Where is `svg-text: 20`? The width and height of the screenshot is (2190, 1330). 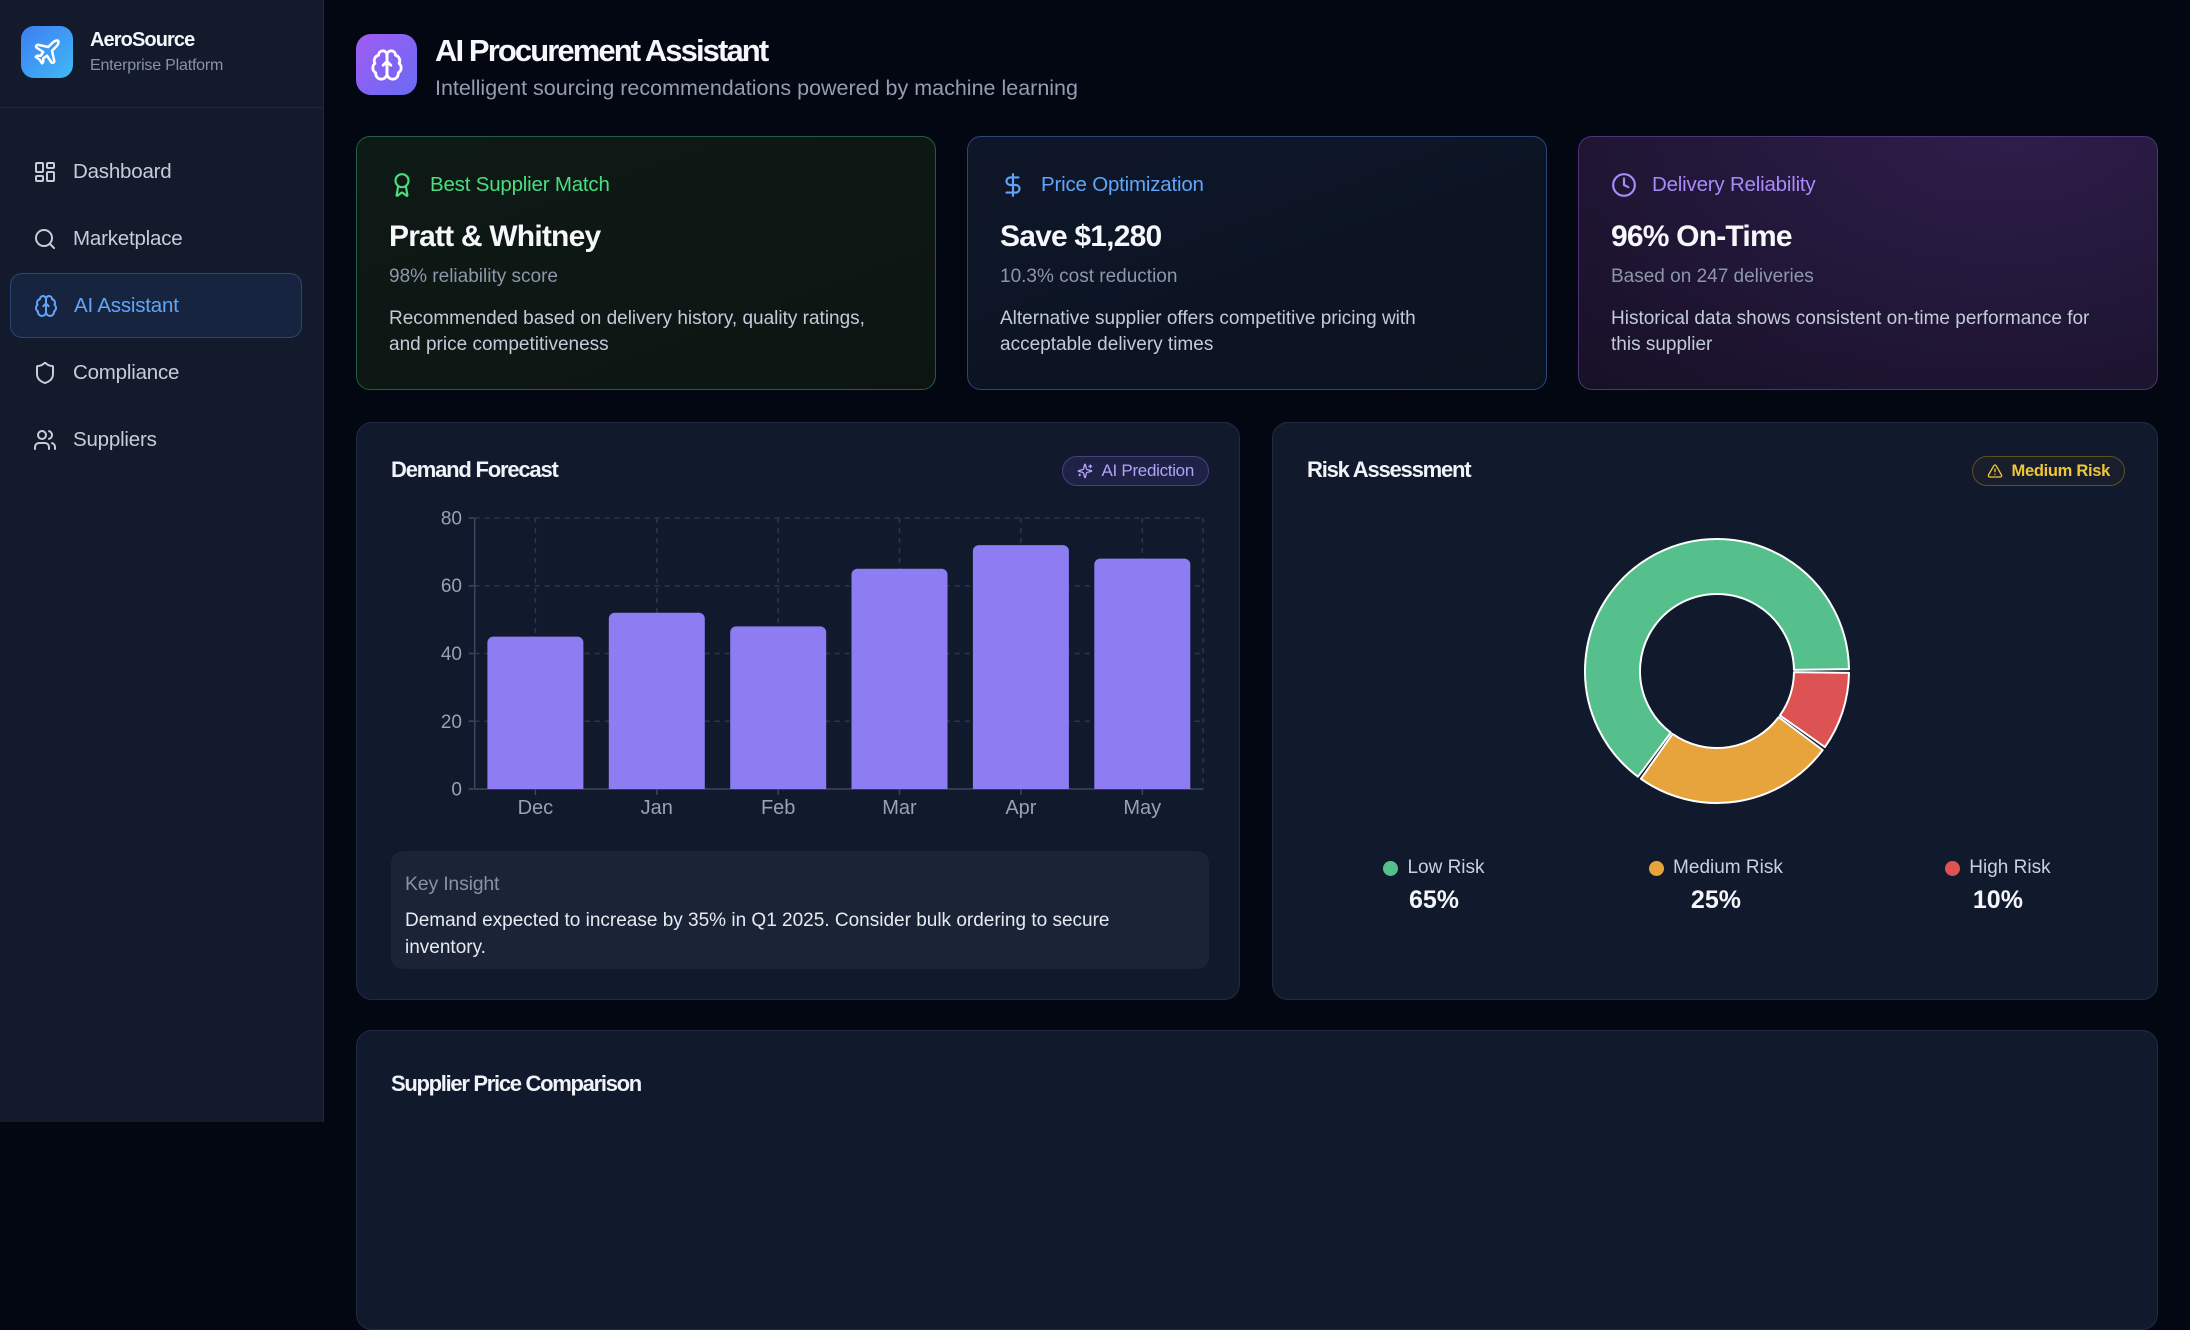
svg-text: 20 is located at coordinates (451, 722).